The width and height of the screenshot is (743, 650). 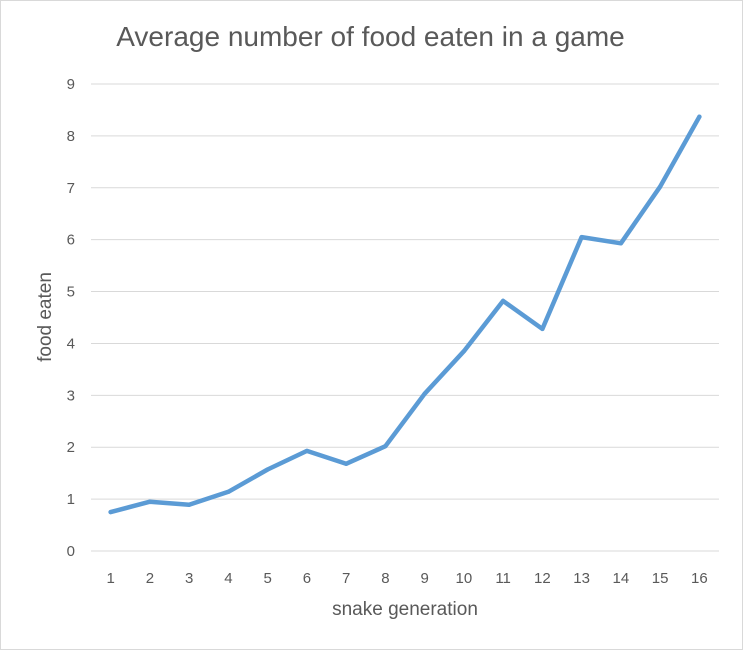 I want to click on y-tick-label: 3, so click(x=71, y=395).